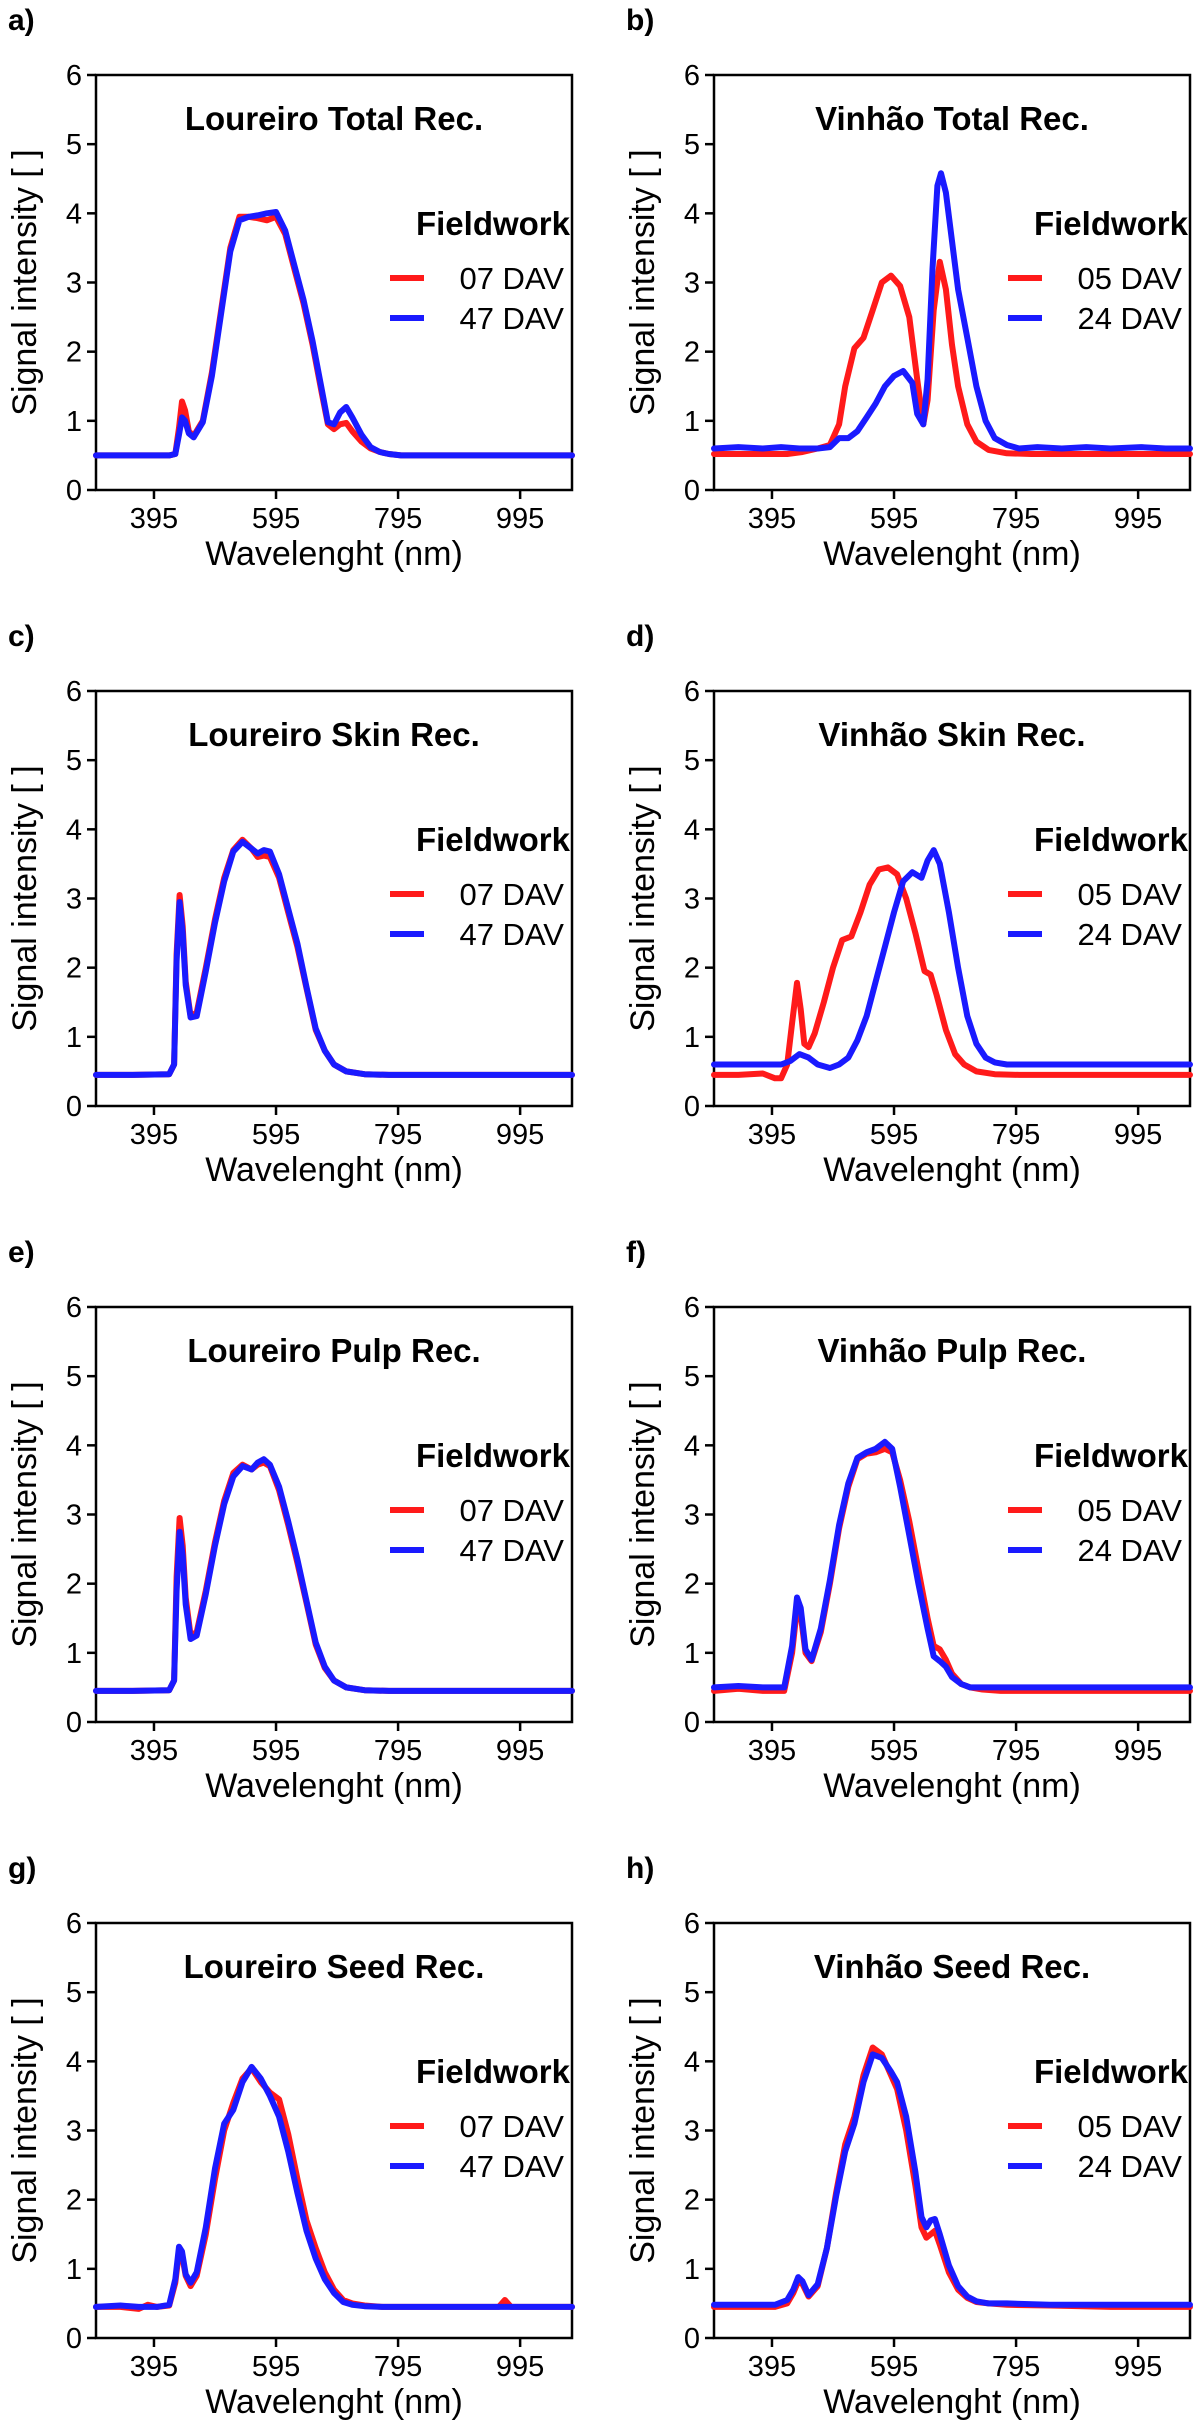 Image resolution: width=1200 pixels, height=2431 pixels. Describe the element at coordinates (640, 20) in the screenshot. I see `panel-letter: b)` at that location.